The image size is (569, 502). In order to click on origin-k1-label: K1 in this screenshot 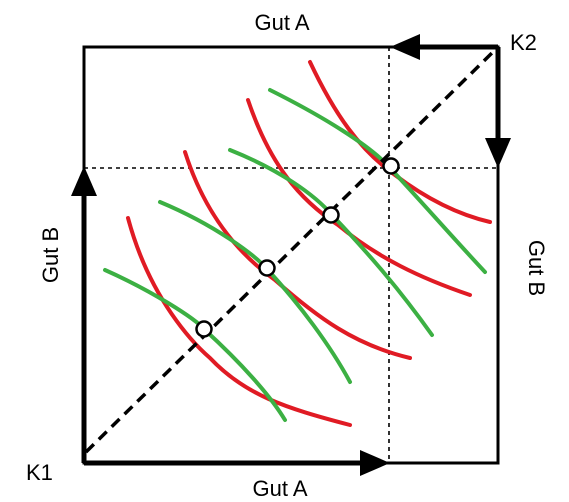, I will do `click(39, 472)`.